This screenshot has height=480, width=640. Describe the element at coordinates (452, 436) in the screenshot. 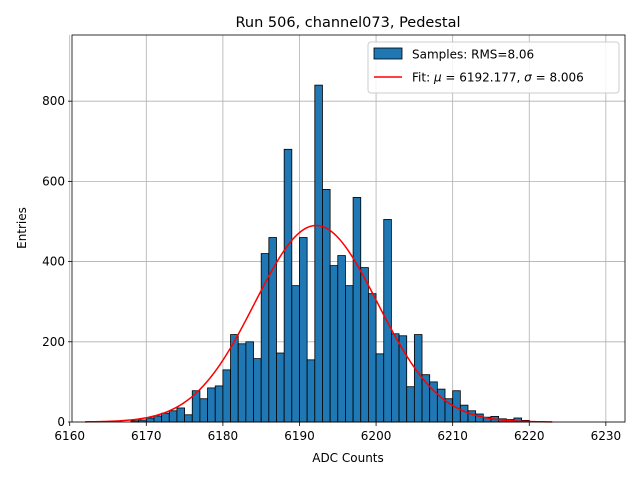

I see `x-tick-label: 6210` at that location.